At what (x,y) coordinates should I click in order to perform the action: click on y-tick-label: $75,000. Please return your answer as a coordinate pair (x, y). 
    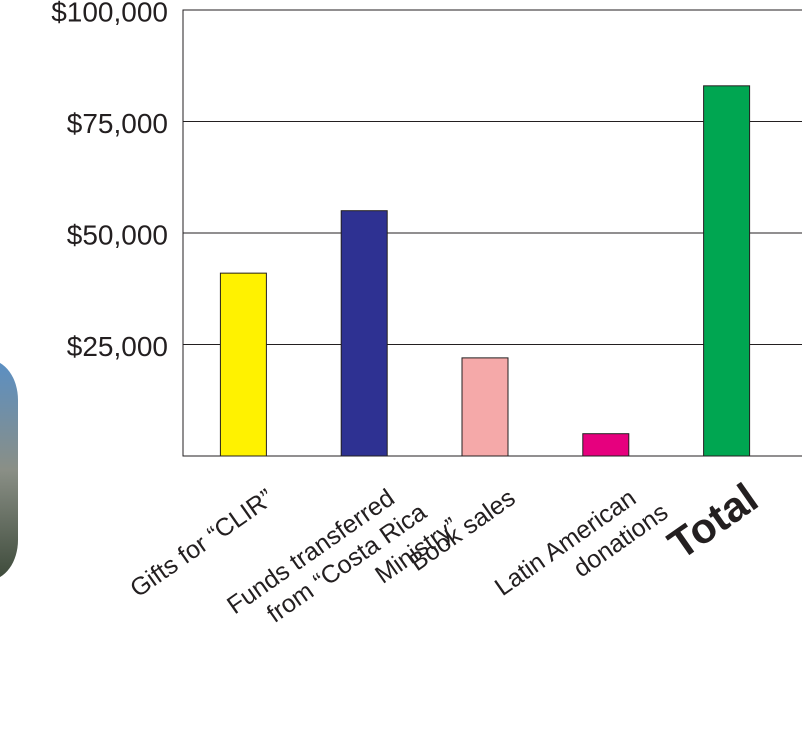
    Looking at the image, I should click on (117, 123).